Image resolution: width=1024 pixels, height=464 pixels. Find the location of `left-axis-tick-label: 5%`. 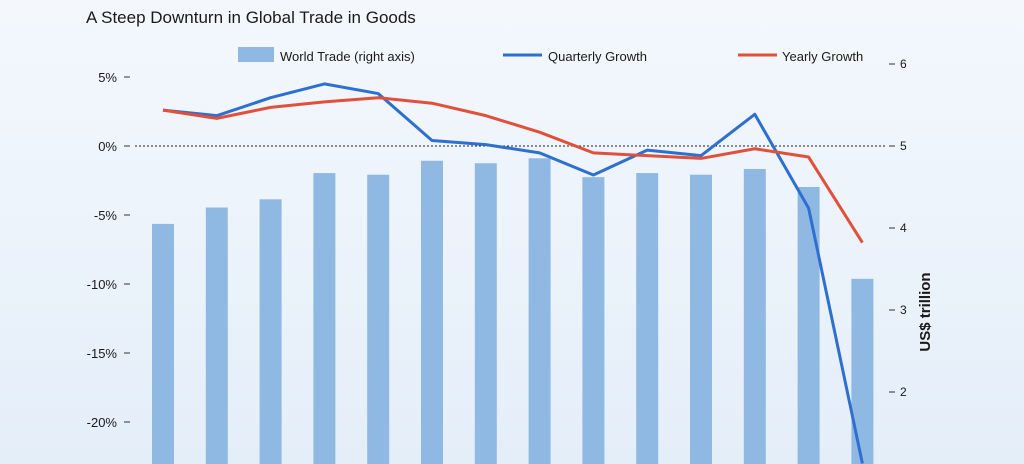

left-axis-tick-label: 5% is located at coordinates (107, 77).